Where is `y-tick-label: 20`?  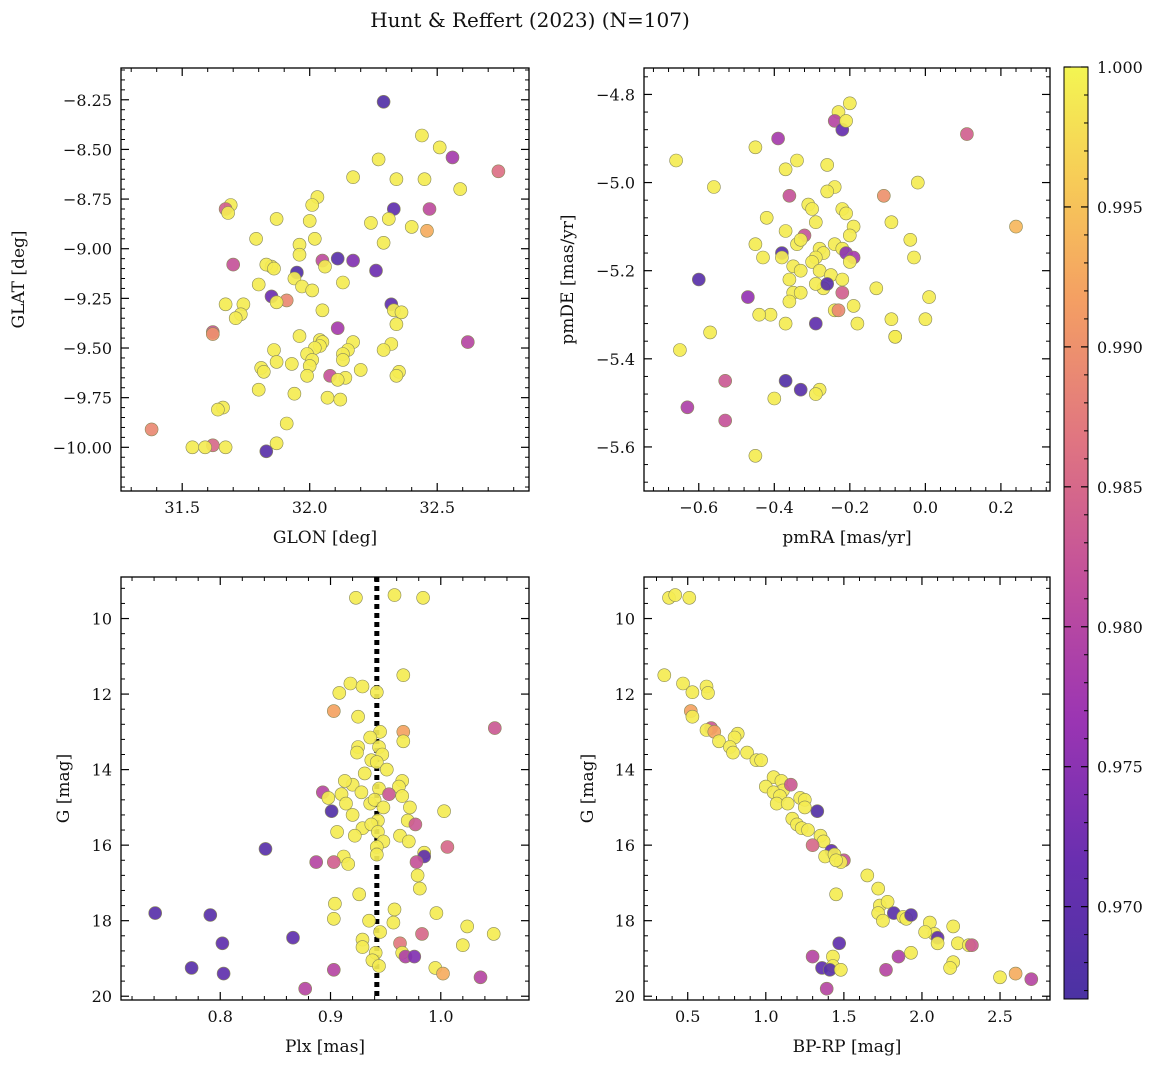
y-tick-label: 20 is located at coordinates (625, 996).